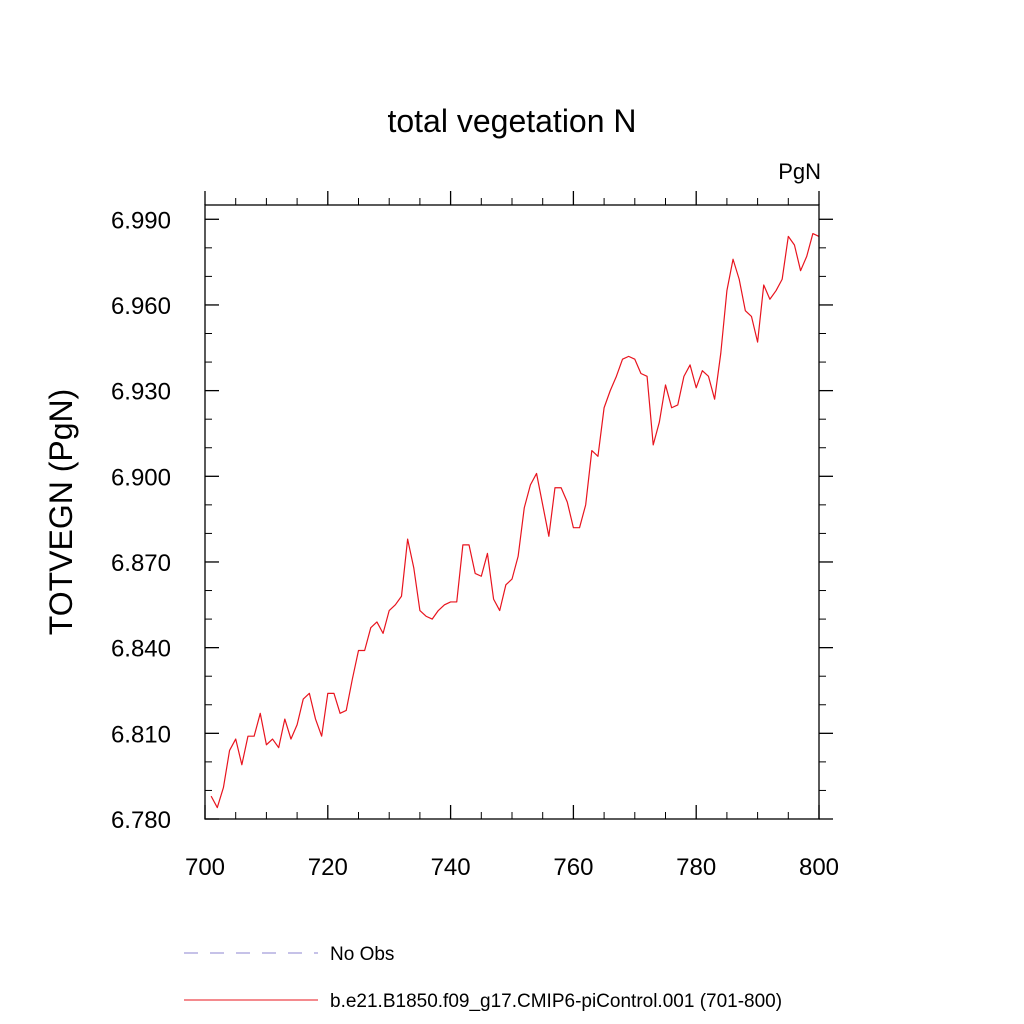 Image resolution: width=1024 pixels, height=1024 pixels. Describe the element at coordinates (451, 867) in the screenshot. I see `x-tick-label: 740` at that location.